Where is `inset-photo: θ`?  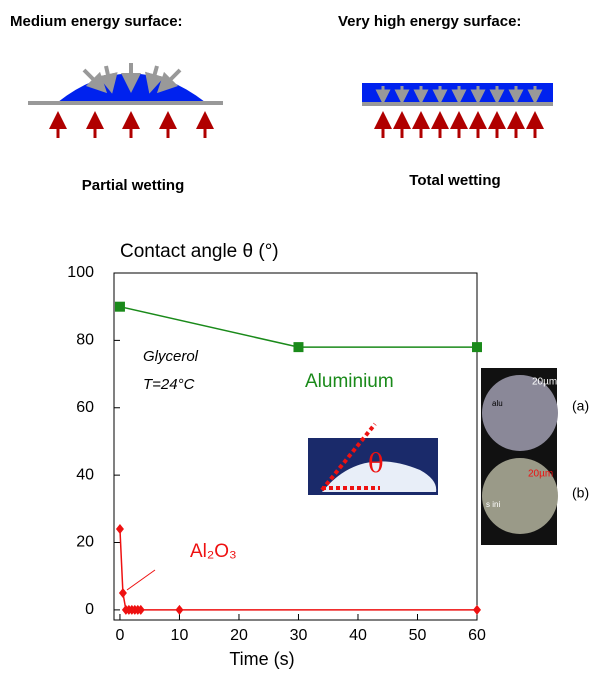
inset-photo: θ is located at coordinates (373, 458).